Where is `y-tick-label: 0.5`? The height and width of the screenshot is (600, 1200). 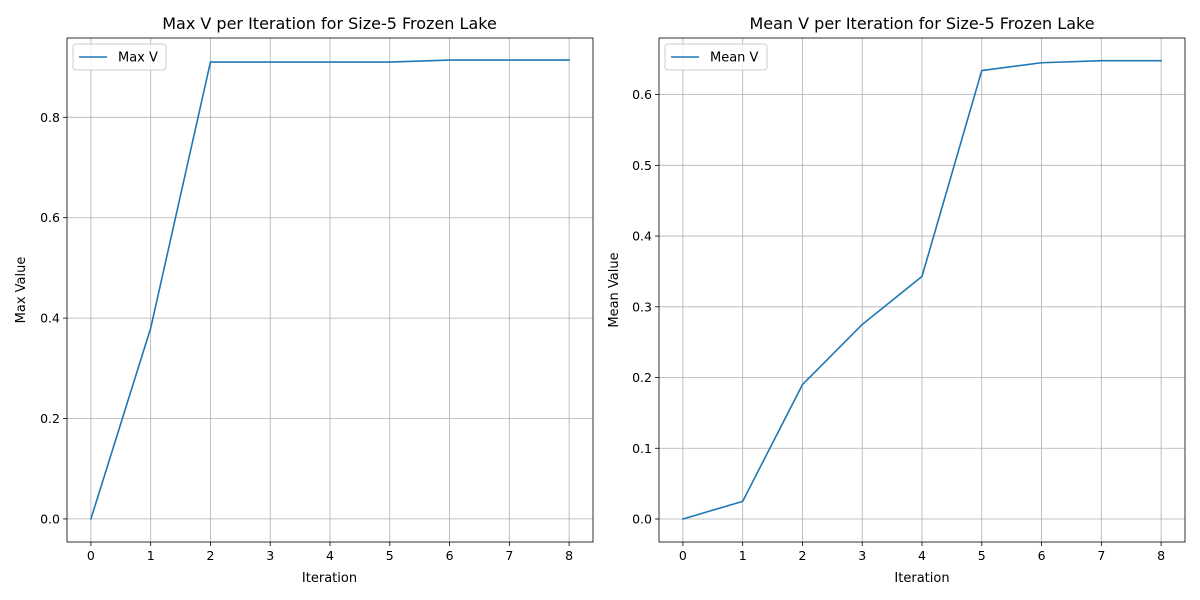
y-tick-label: 0.5 is located at coordinates (642, 165).